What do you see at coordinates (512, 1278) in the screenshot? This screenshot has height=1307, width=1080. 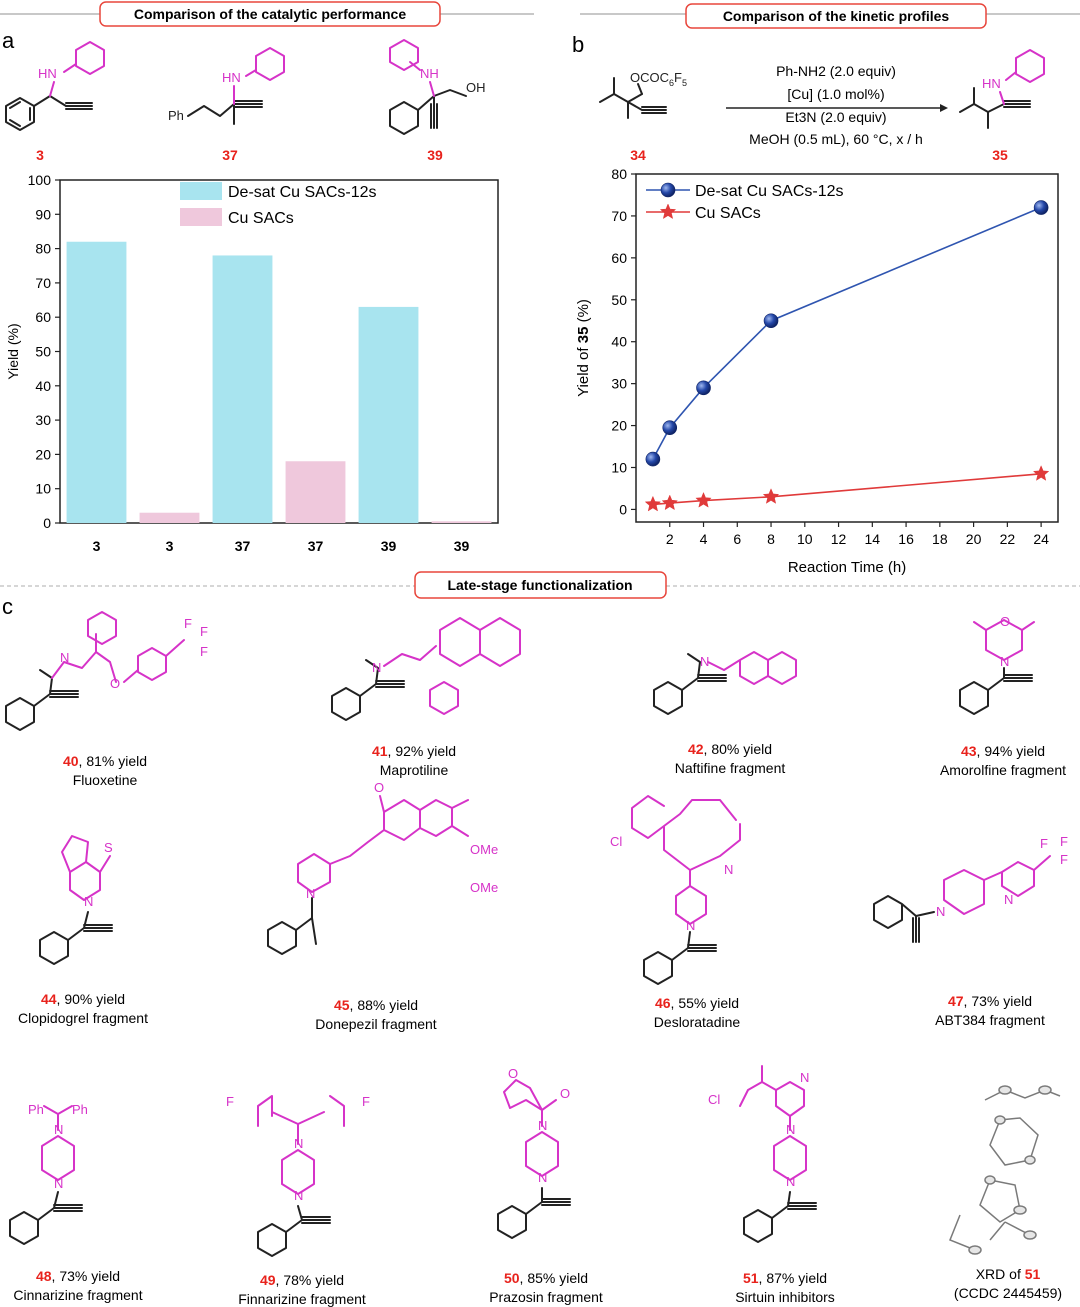 I see `caption-50-id: 50` at bounding box center [512, 1278].